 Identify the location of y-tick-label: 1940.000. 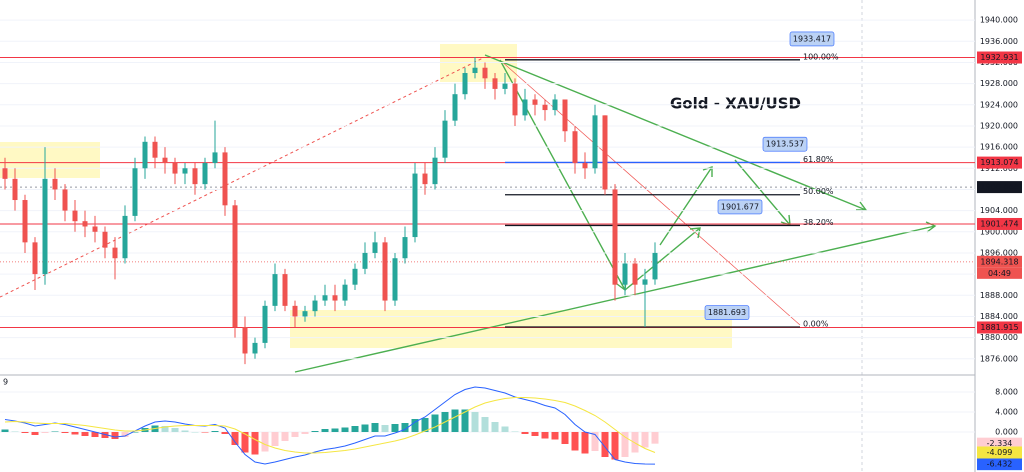
(999, 20).